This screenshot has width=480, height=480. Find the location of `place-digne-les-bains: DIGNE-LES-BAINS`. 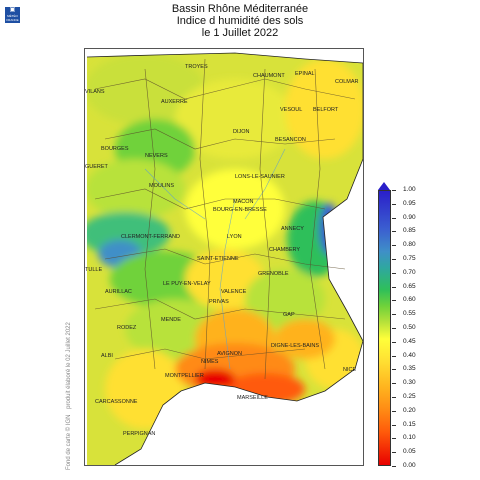

place-digne-les-bains: DIGNE-LES-BAINS is located at coordinates (295, 346).